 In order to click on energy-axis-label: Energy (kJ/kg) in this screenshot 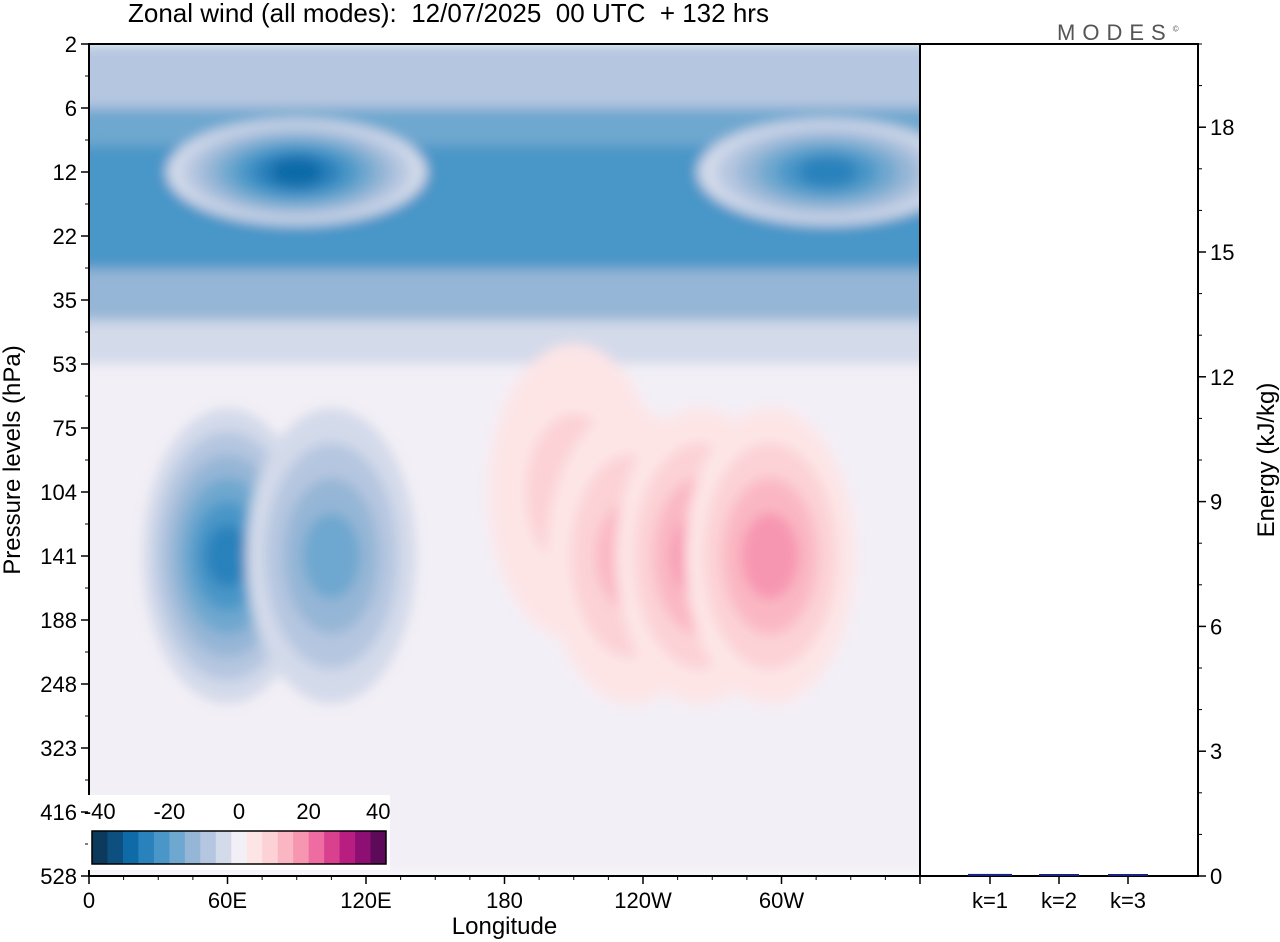, I will do `click(1266, 460)`.